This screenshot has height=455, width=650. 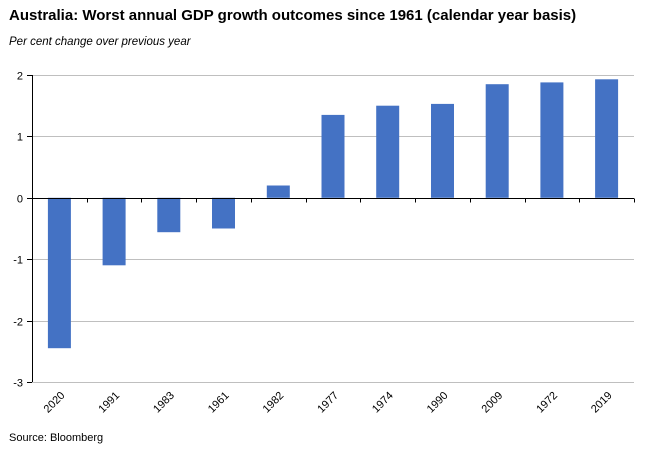 I want to click on x-tick-label: 2020, so click(x=55, y=403).